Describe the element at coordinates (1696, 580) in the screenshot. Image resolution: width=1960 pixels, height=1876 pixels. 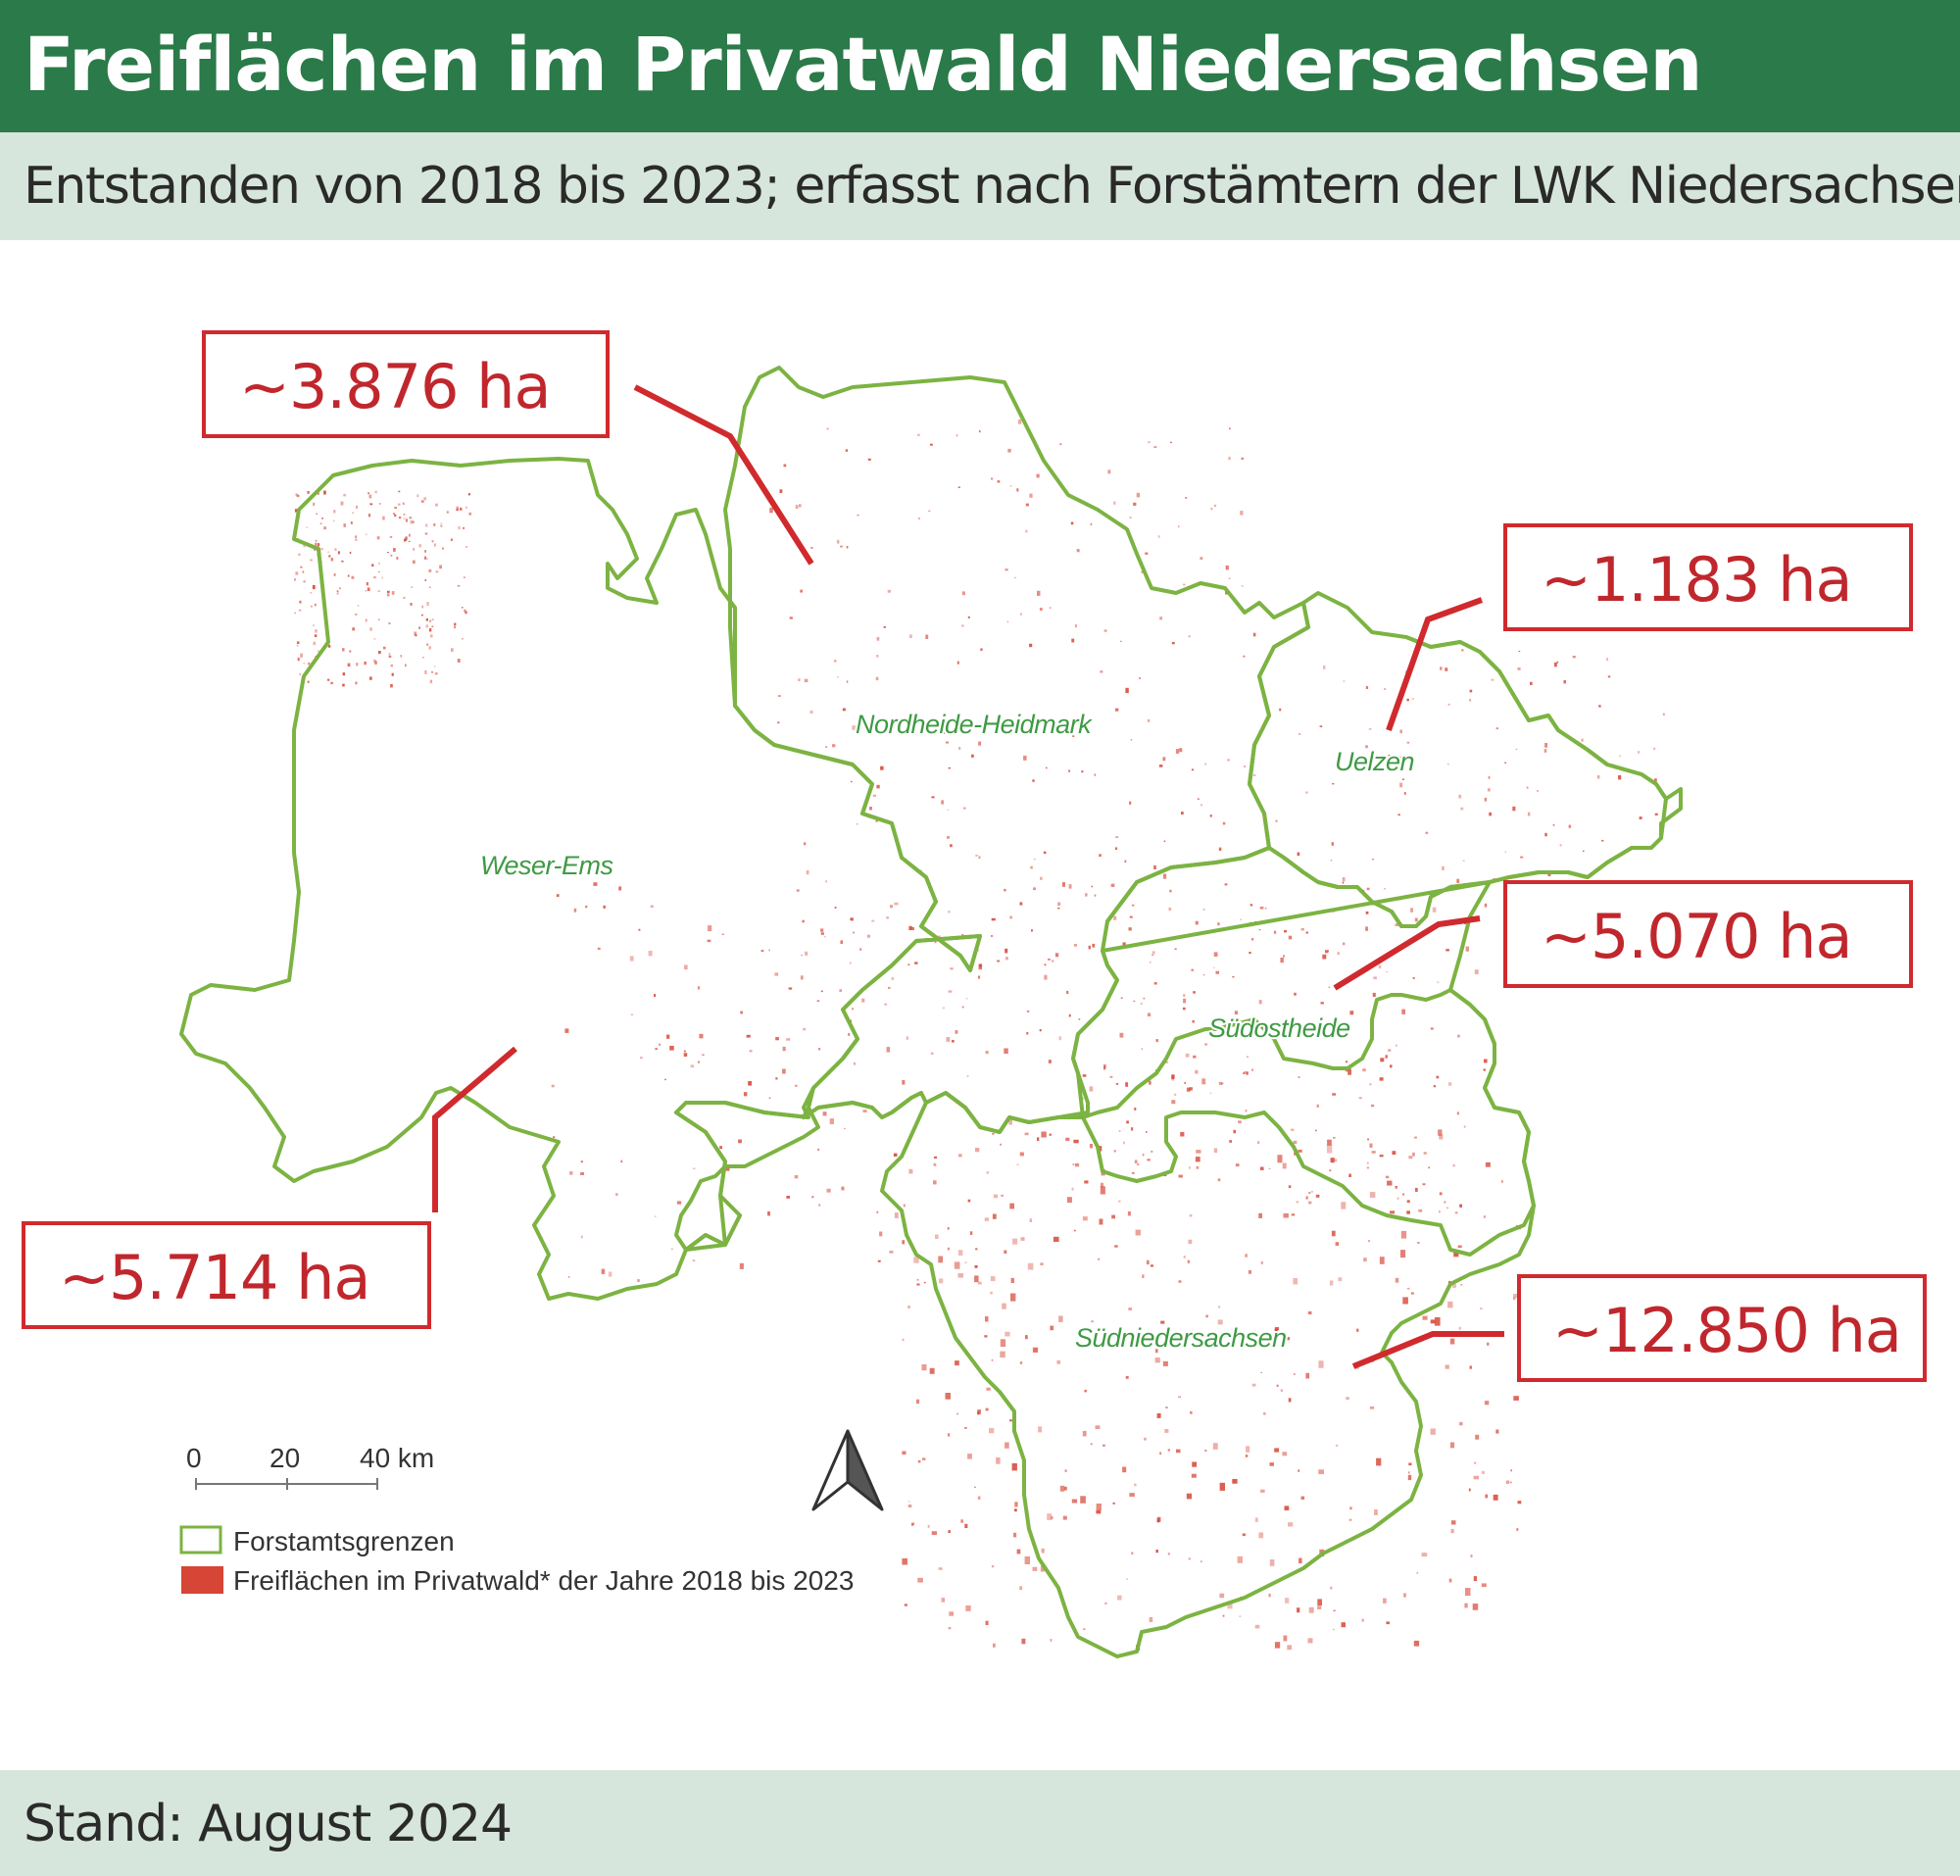
I see `callout-value-uelzen: ~1.183 ha` at that location.